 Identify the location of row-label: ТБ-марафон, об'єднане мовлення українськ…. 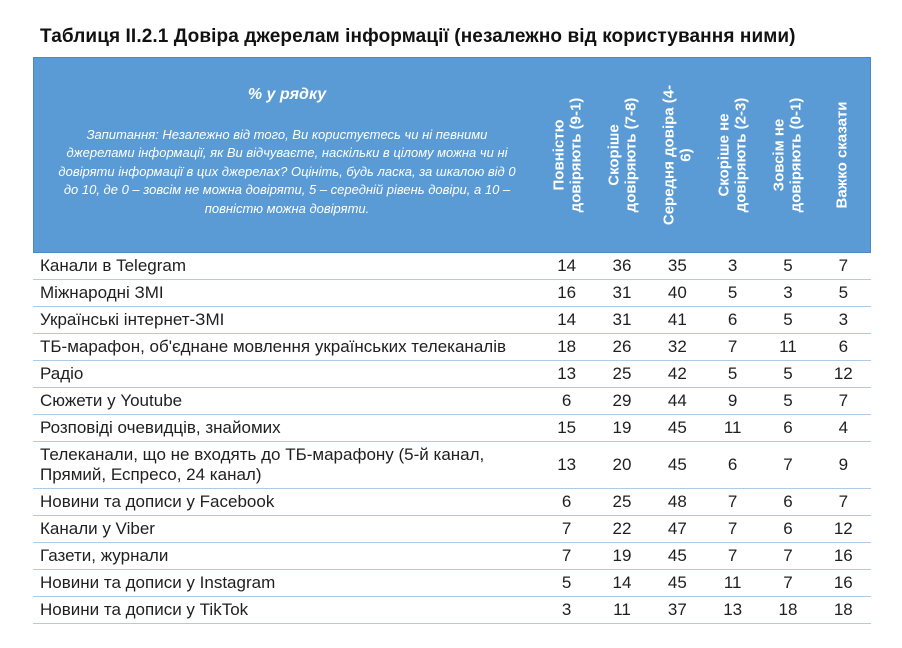
(273, 346).